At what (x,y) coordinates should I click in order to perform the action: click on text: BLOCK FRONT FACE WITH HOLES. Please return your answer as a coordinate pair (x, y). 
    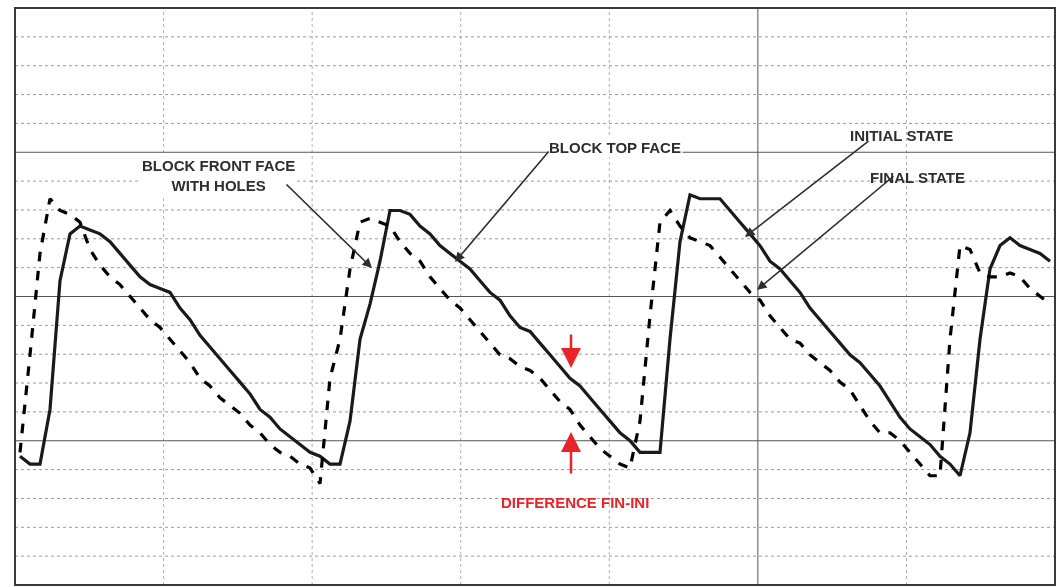
    Looking at the image, I should click on (219, 175).